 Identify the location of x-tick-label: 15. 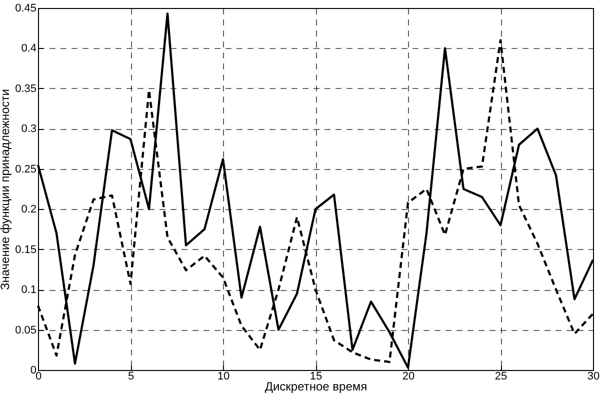
(316, 376).